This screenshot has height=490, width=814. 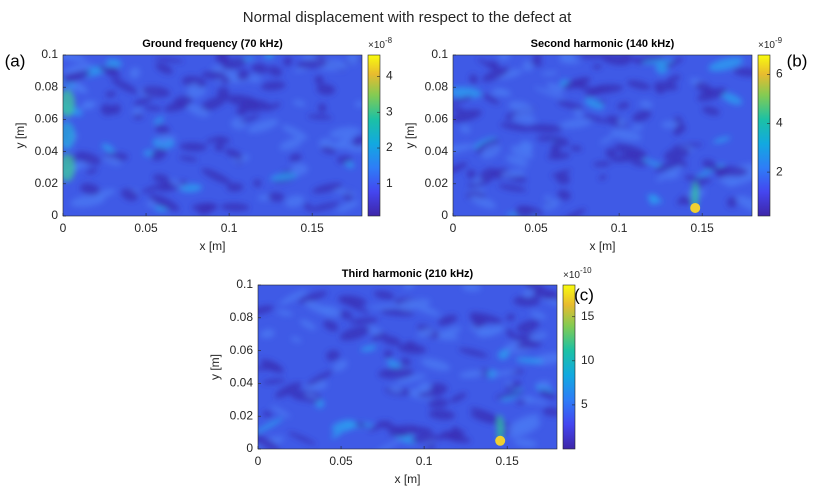 What do you see at coordinates (389, 183) in the screenshot?
I see `colorbar-tick-label: 1` at bounding box center [389, 183].